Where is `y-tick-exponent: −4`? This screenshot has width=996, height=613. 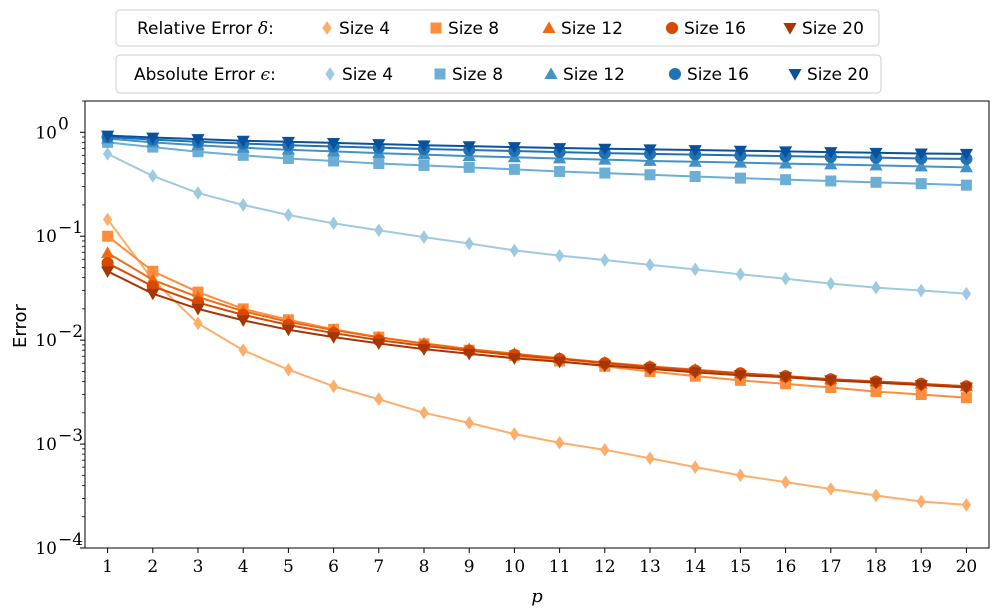 y-tick-exponent: −4 is located at coordinates (70, 540).